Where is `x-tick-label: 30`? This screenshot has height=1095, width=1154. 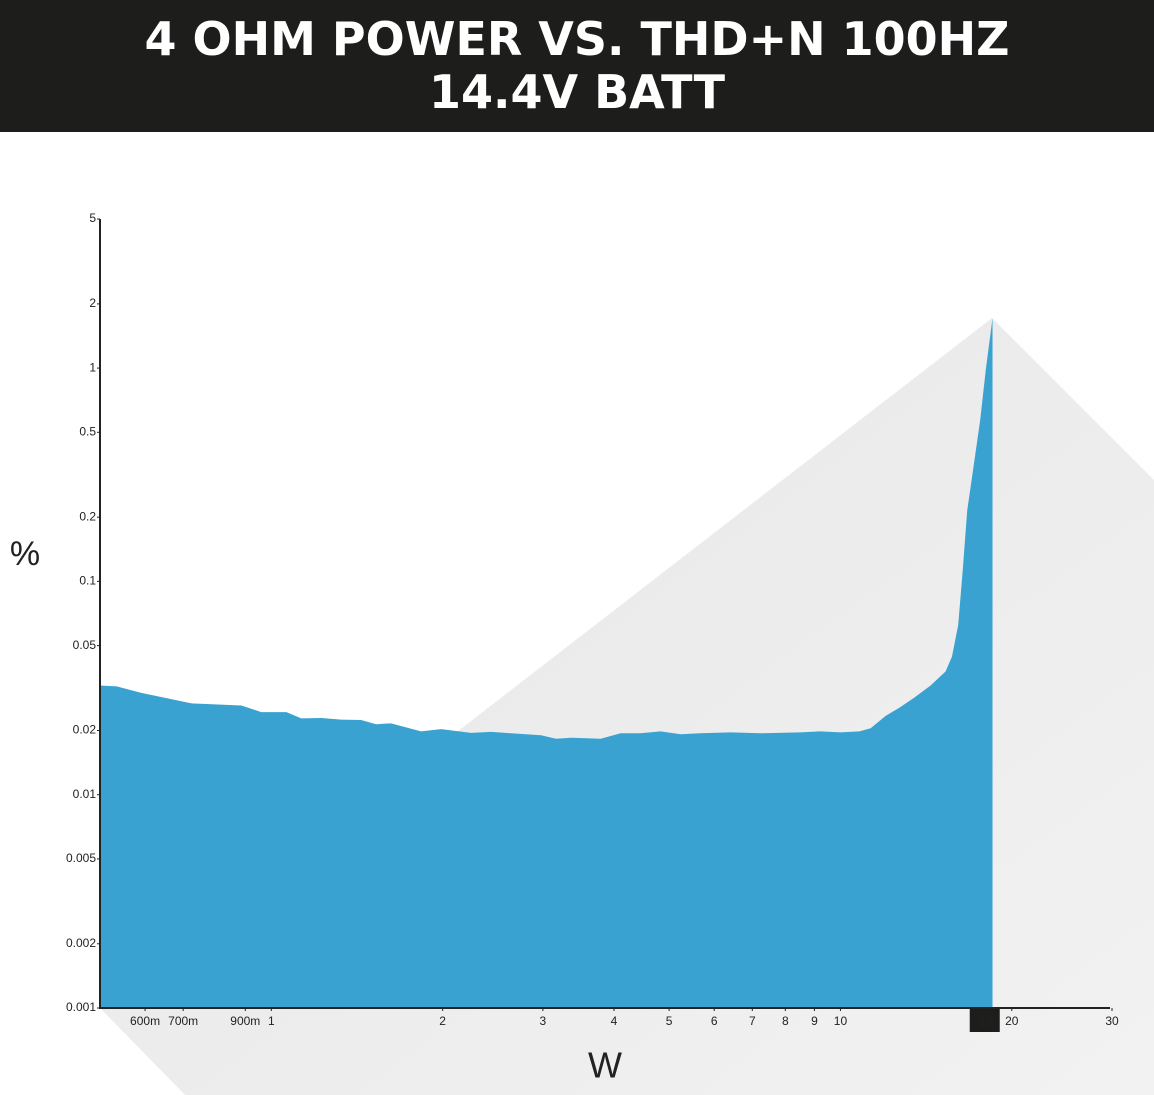
x-tick-label: 30 is located at coordinates (1112, 1021).